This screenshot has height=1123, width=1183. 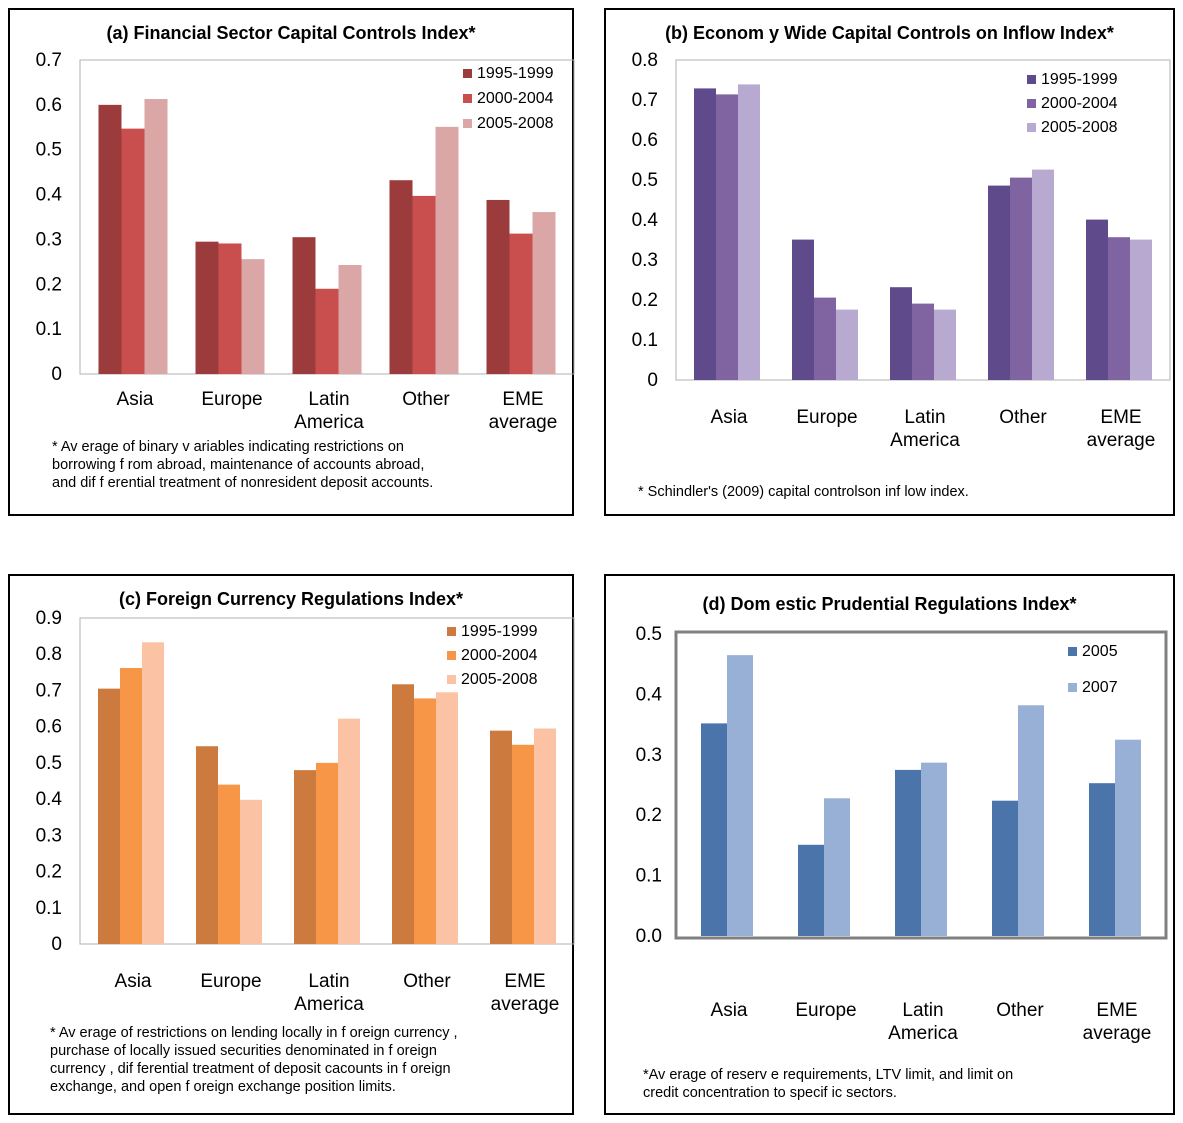 I want to click on y-tick-label: 0.9, so click(x=49, y=618).